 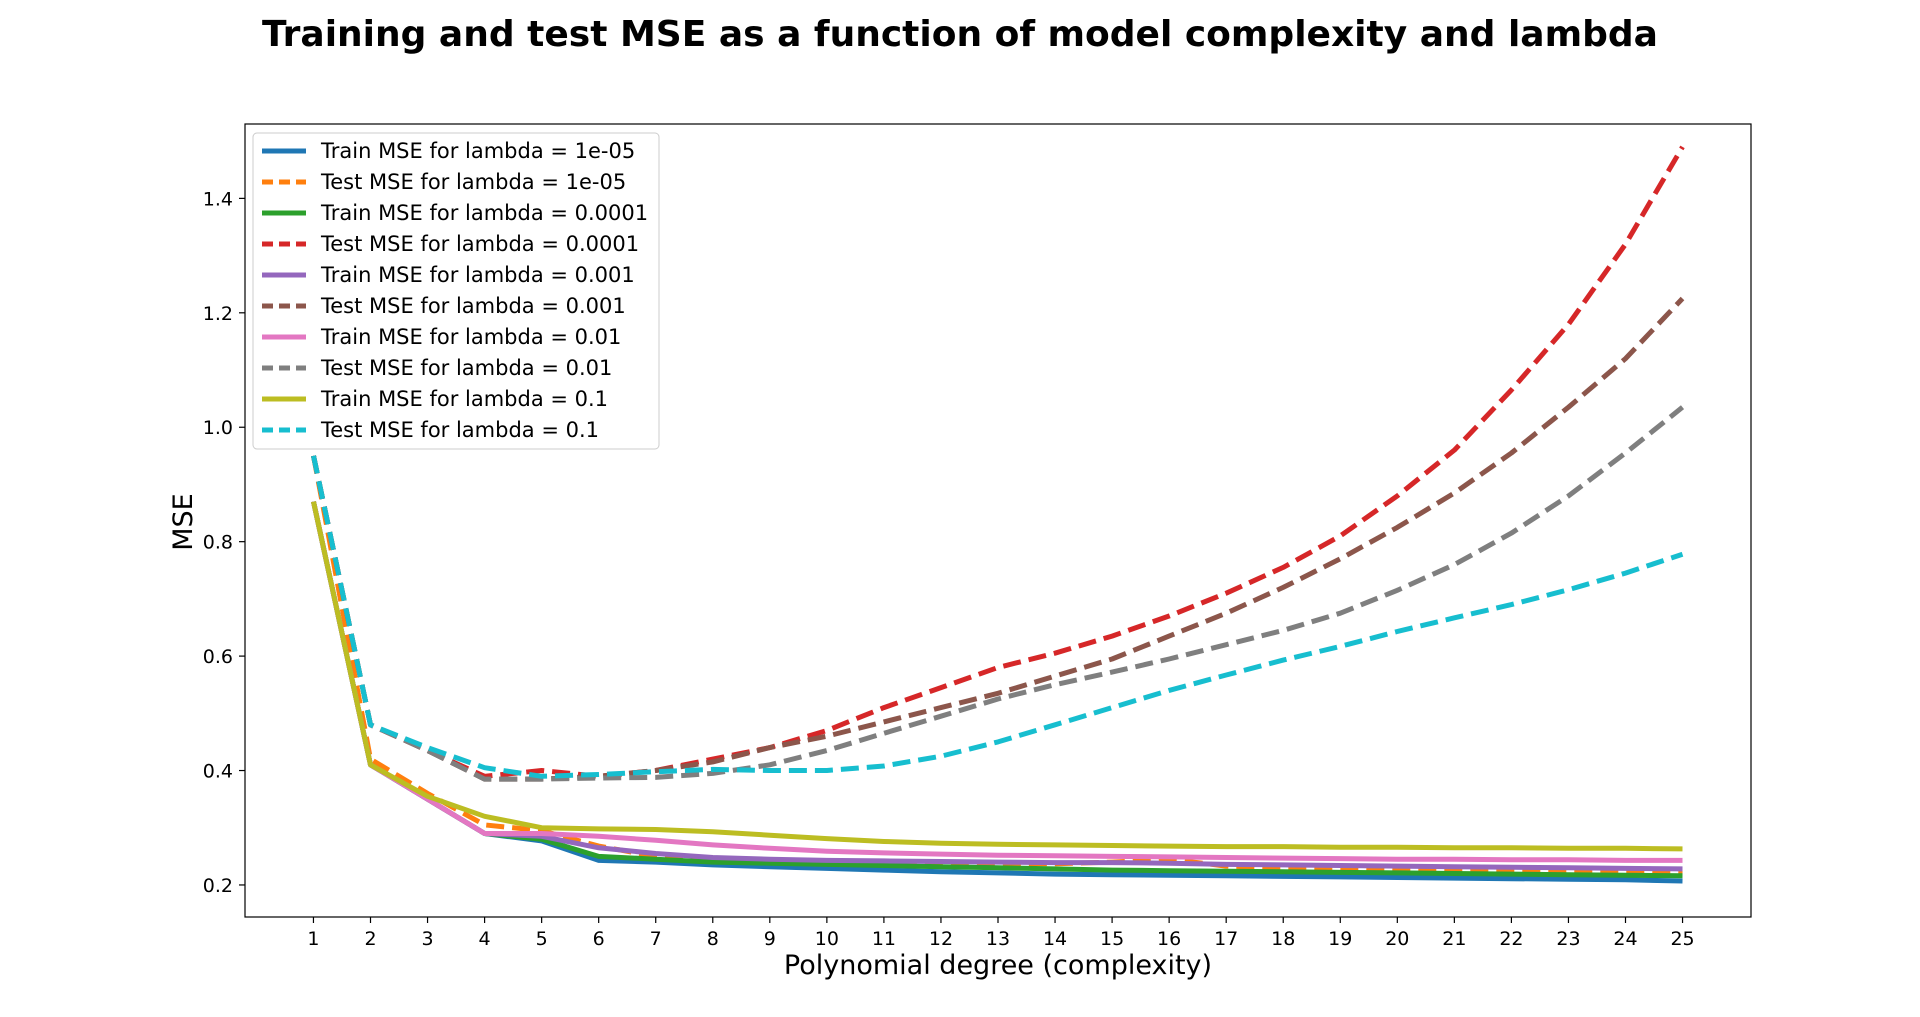 I want to click on legend-label: Train MSE for lambda = 0.001, so click(x=477, y=275).